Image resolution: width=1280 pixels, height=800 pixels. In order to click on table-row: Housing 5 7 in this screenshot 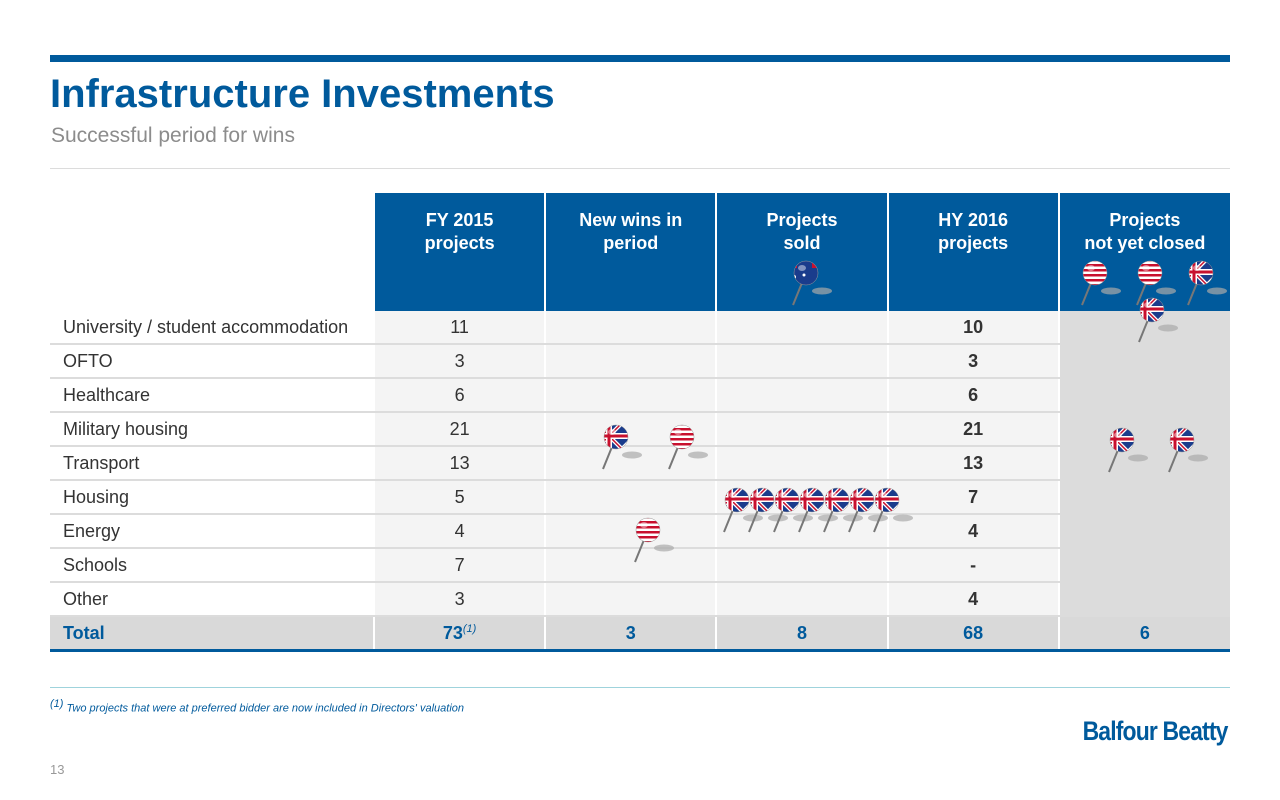, I will do `click(640, 497)`.